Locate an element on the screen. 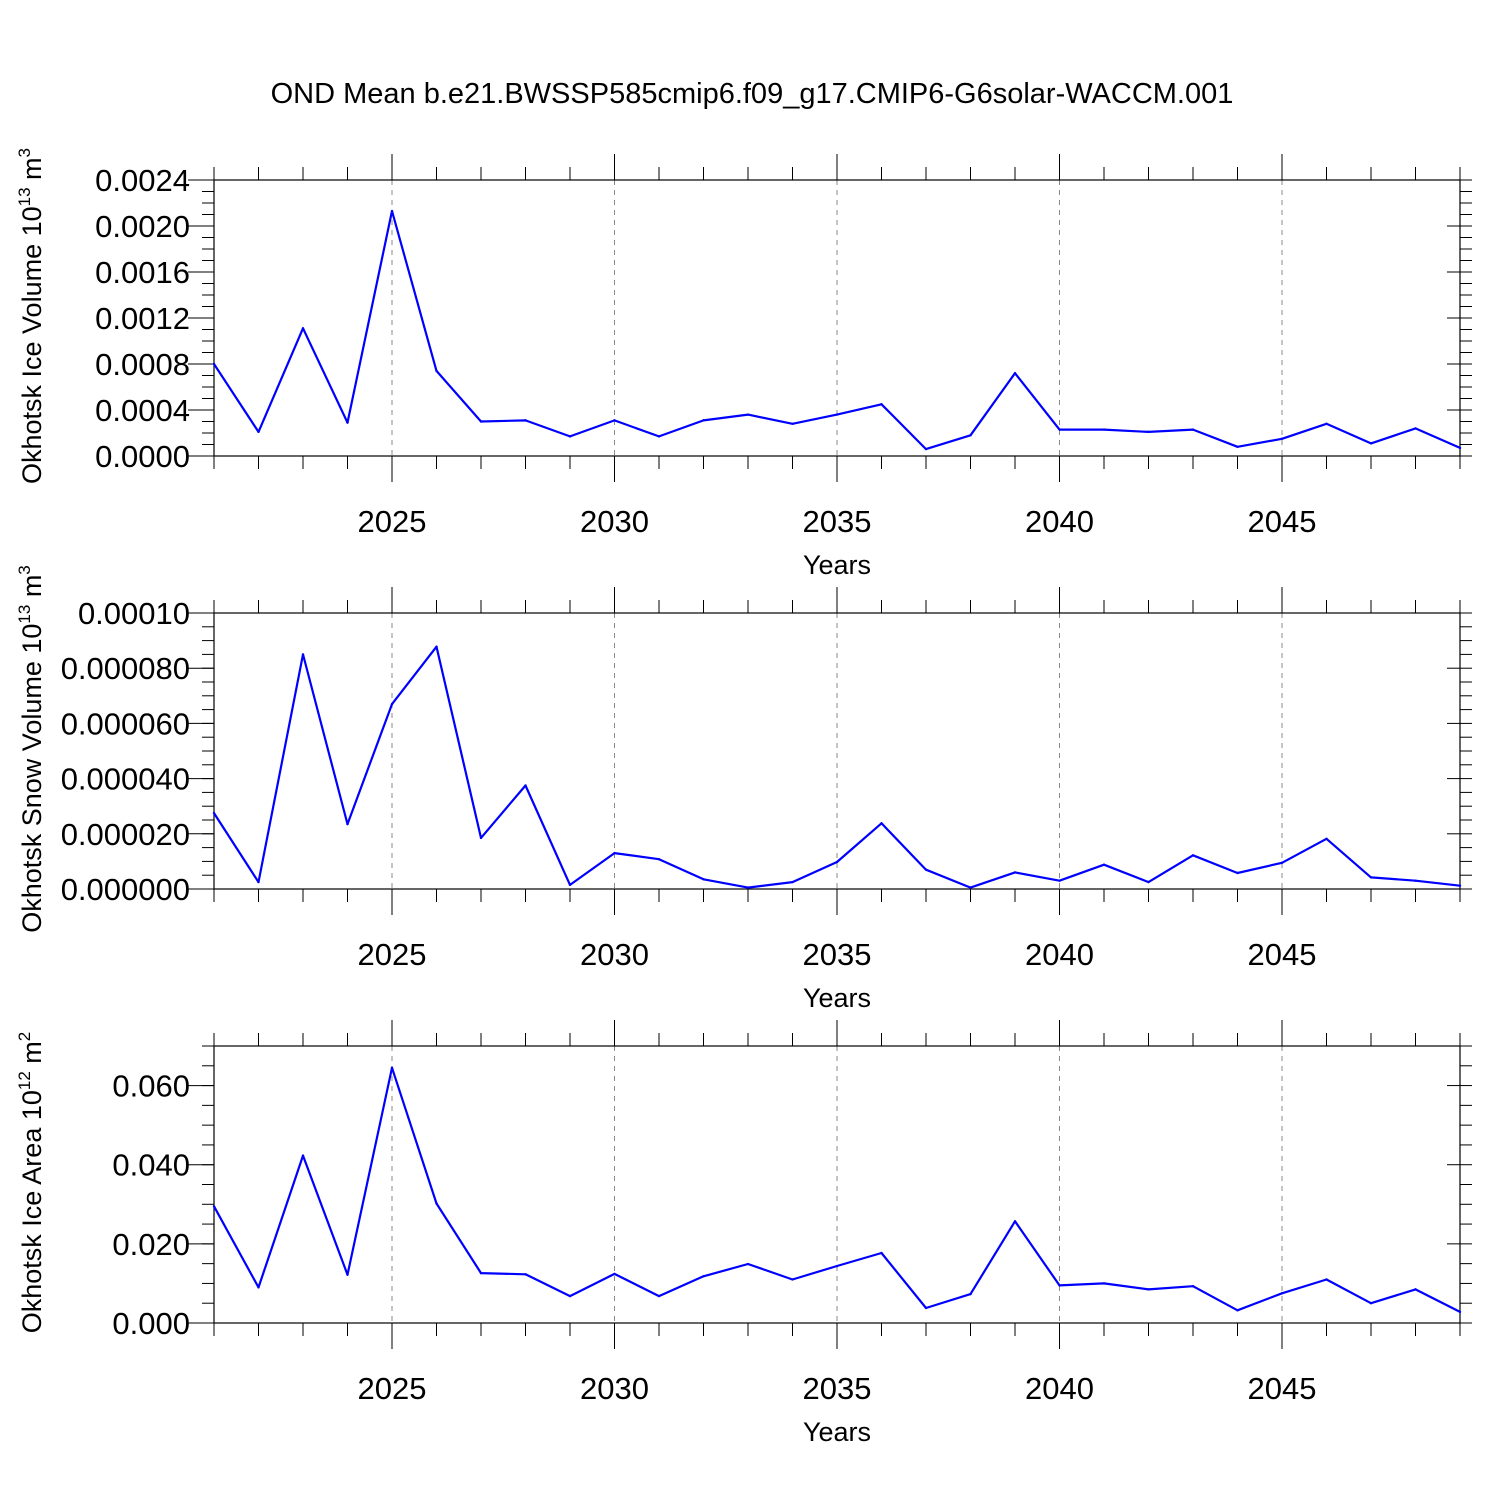 This screenshot has width=1500, height=1500. ytick-label: 0.040 is located at coordinates (151, 1165).